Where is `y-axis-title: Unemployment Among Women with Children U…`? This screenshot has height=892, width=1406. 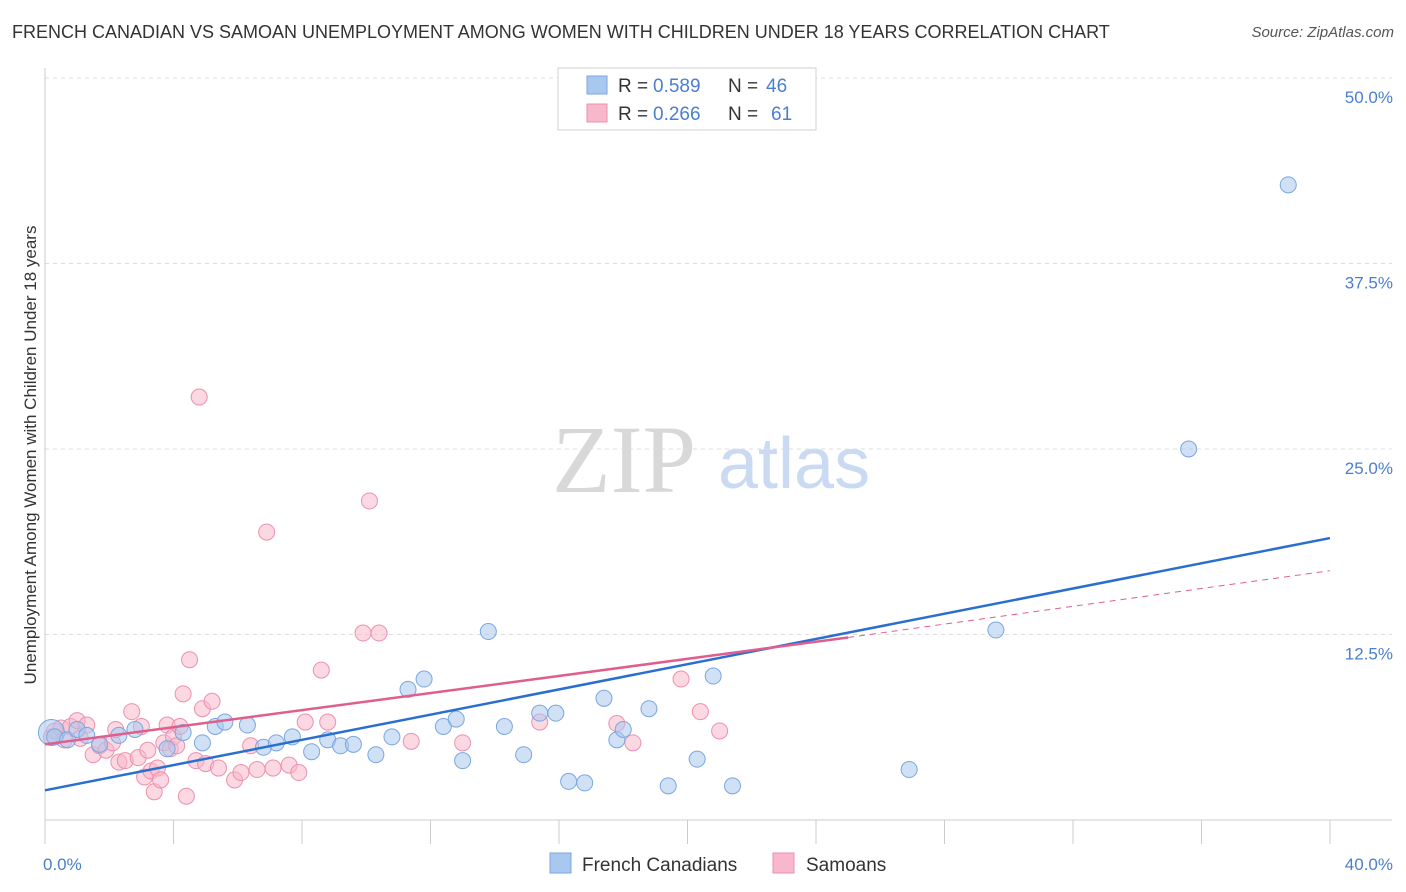 y-axis-title: Unemployment Among Women with Children U… is located at coordinates (30, 455).